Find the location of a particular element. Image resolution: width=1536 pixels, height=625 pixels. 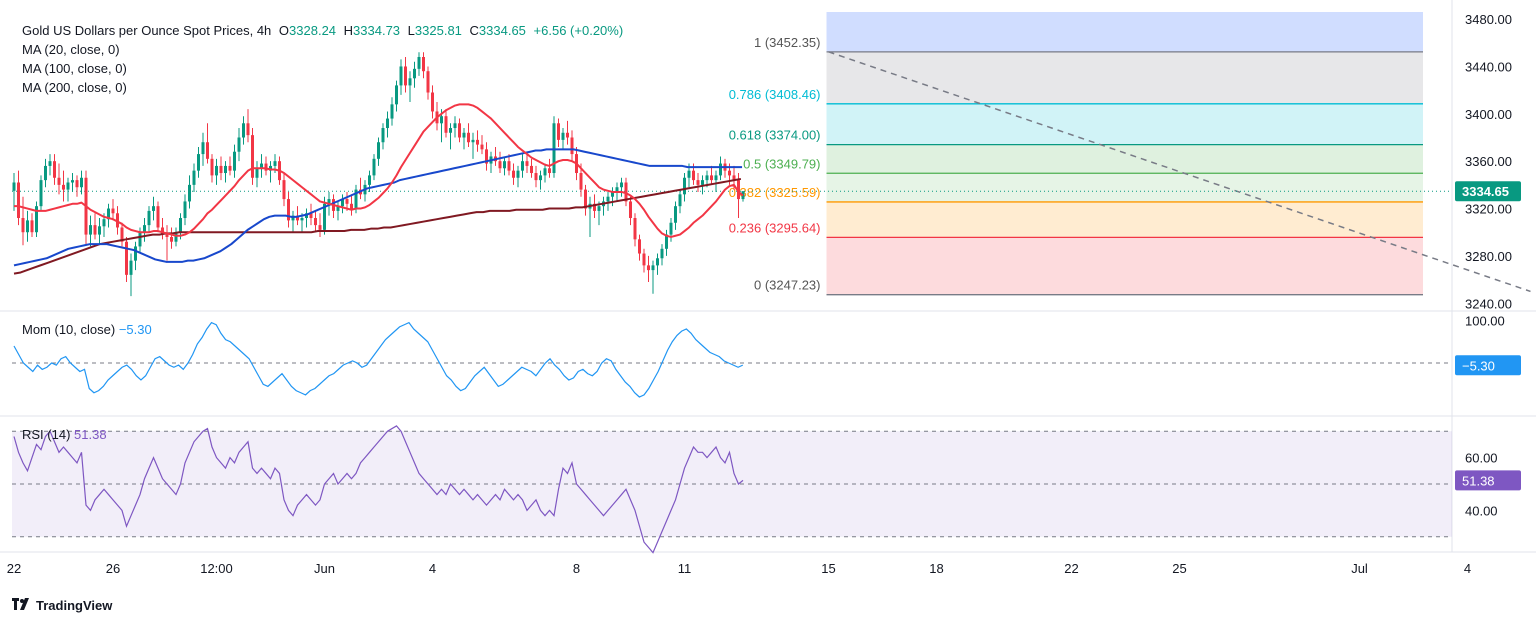

momentum-label: Mom (10, close) is located at coordinates (69, 329).